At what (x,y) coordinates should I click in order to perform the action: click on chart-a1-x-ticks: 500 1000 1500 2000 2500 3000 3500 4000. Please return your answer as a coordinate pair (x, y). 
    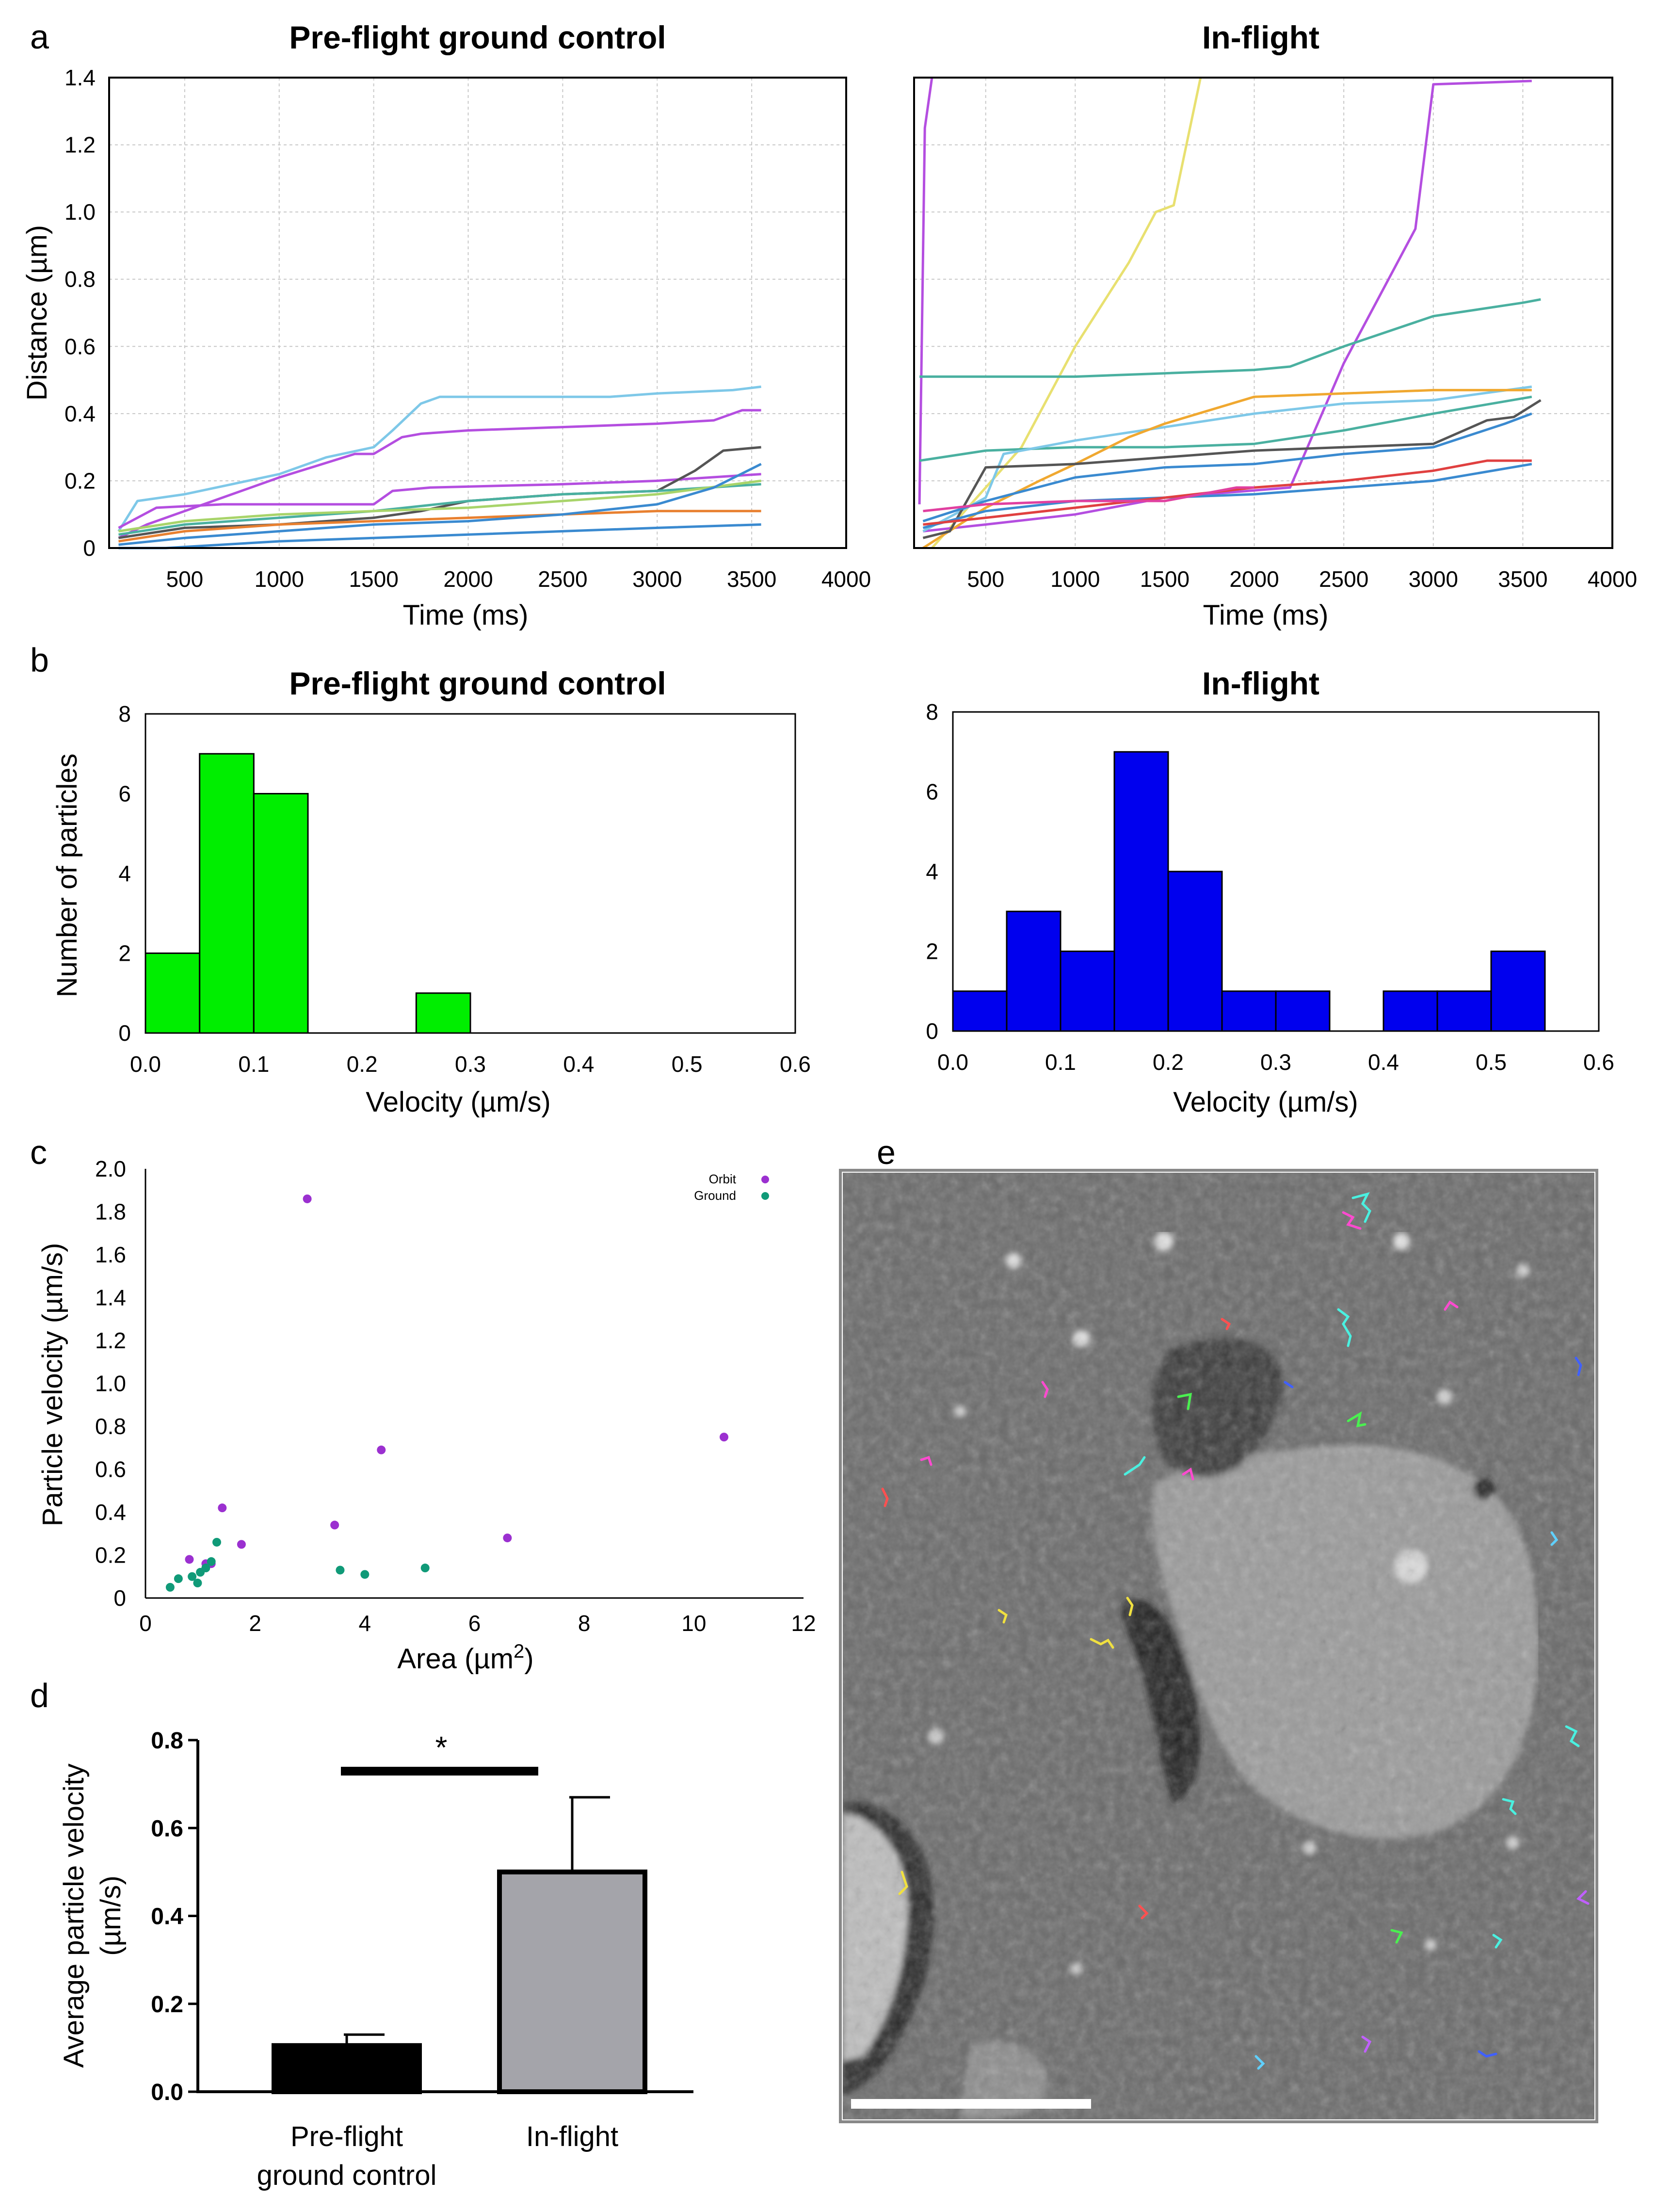
    Looking at the image, I should click on (518, 579).